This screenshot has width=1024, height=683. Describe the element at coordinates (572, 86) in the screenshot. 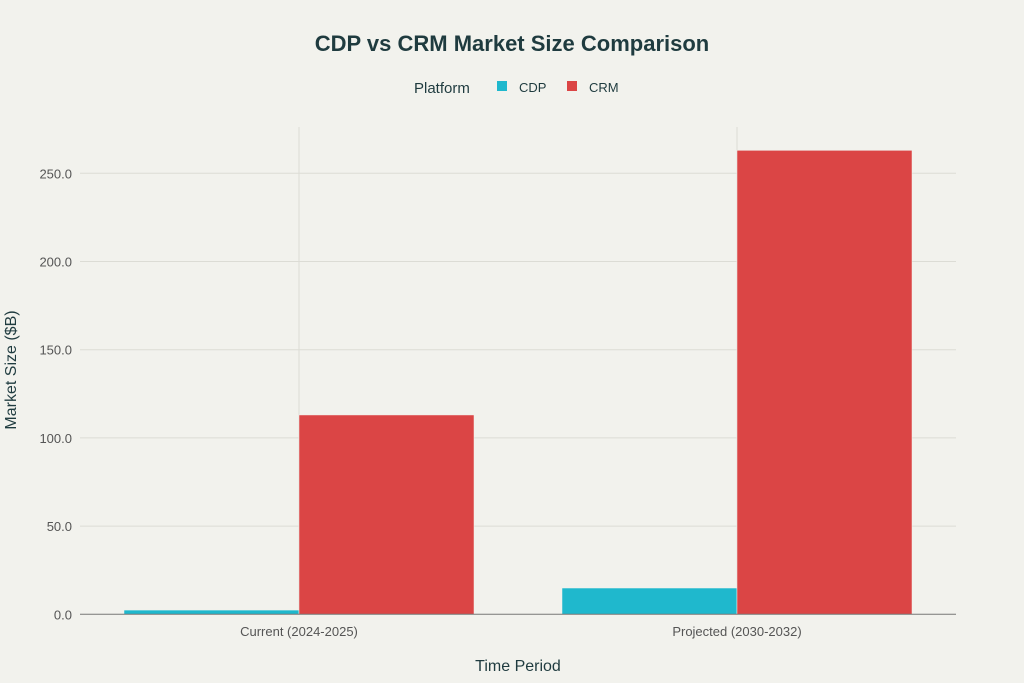

I see `legend-swatch-crm` at that location.